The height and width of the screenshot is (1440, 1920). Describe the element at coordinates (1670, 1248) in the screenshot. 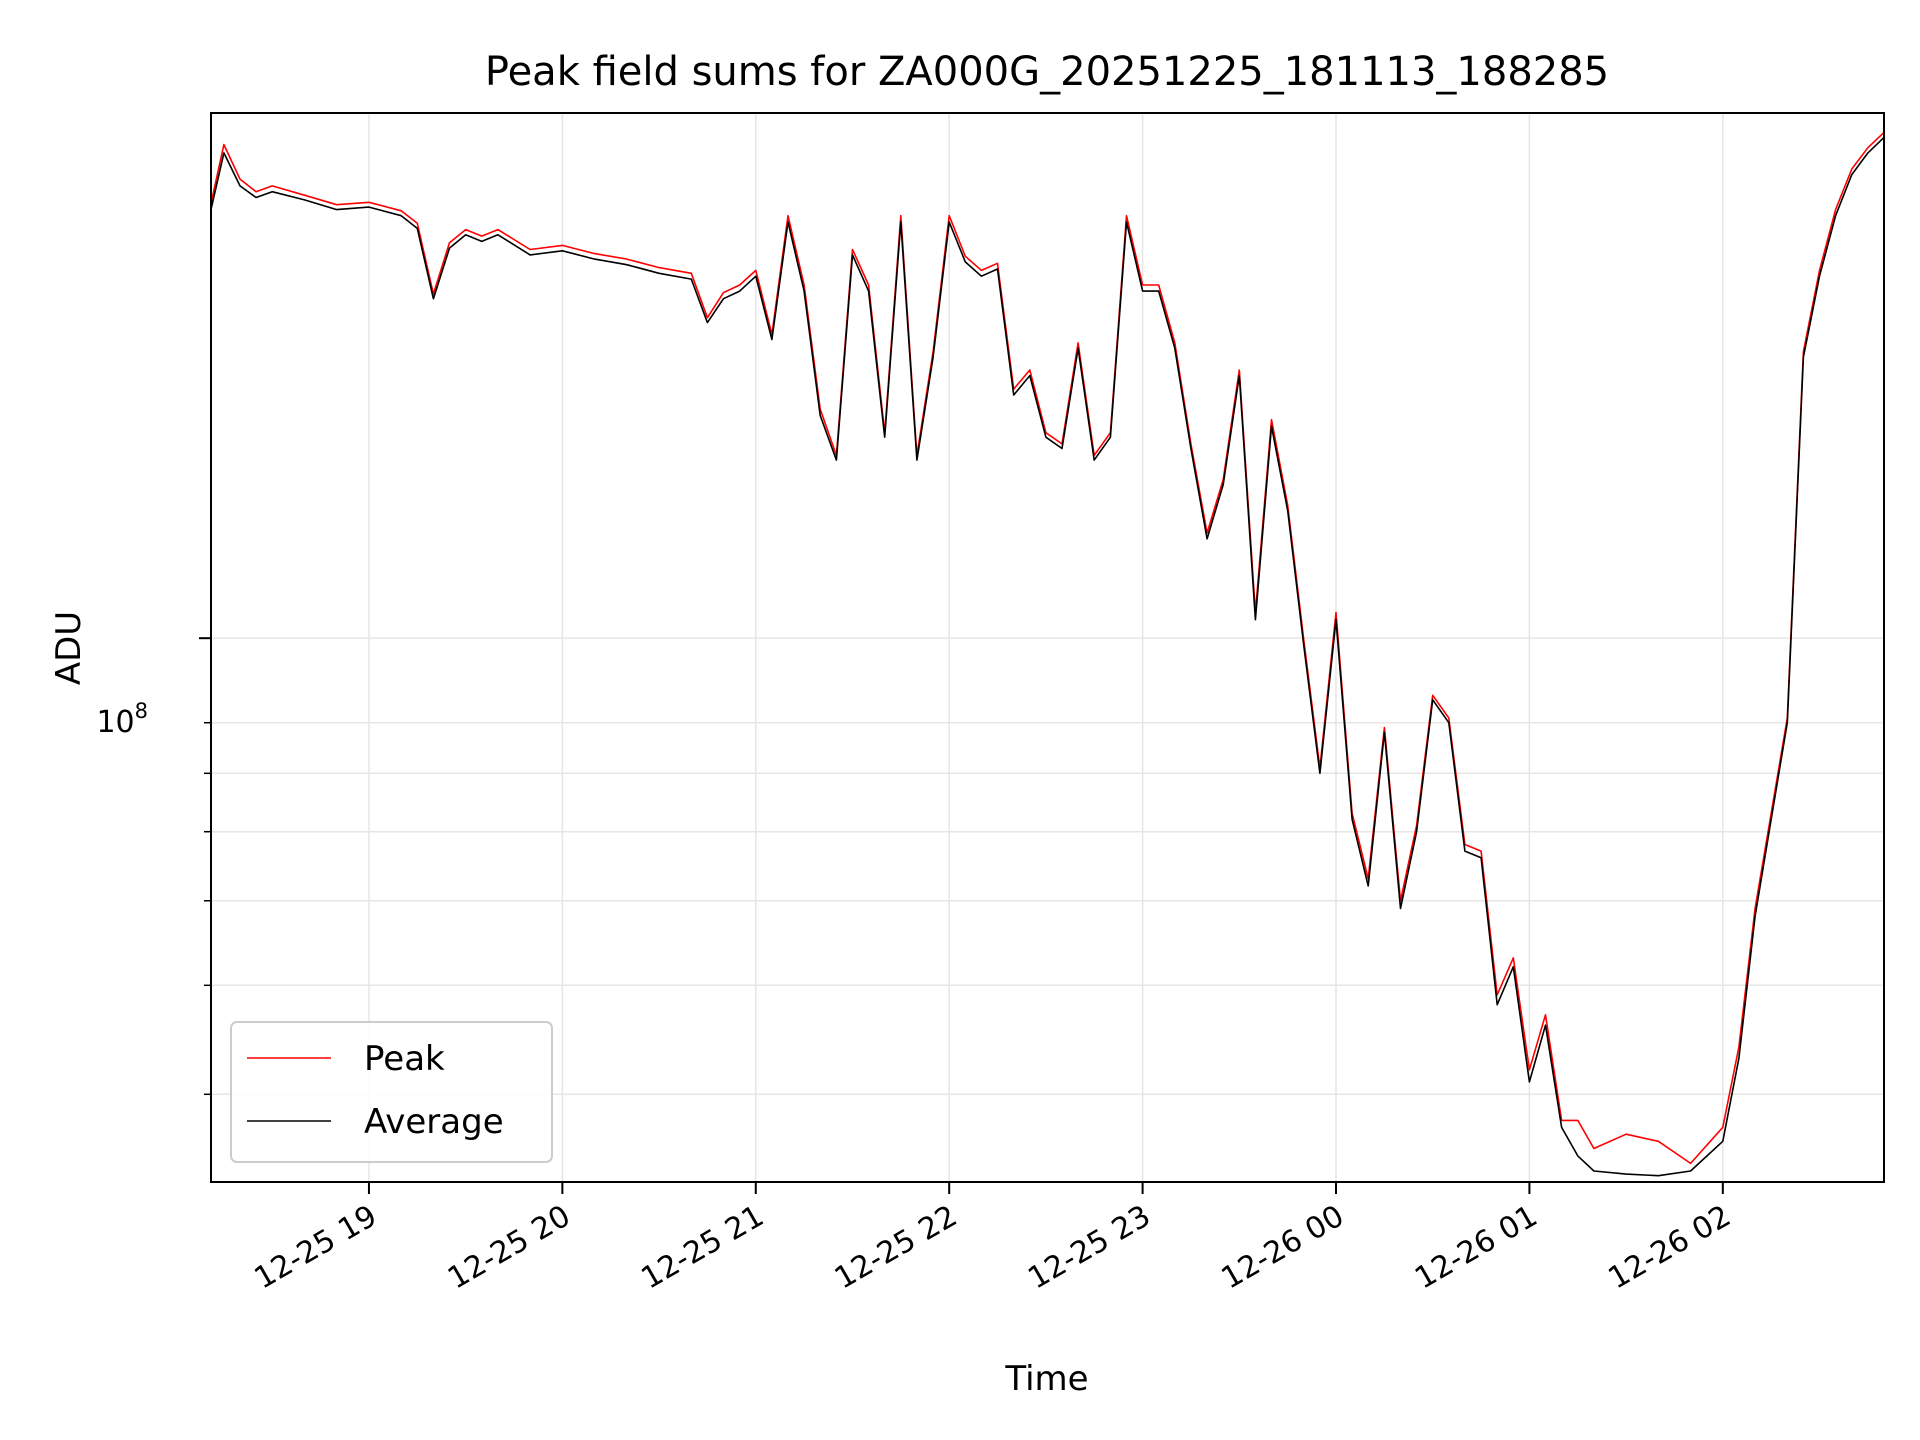

I see `x-tick-label: 12-26 02` at that location.